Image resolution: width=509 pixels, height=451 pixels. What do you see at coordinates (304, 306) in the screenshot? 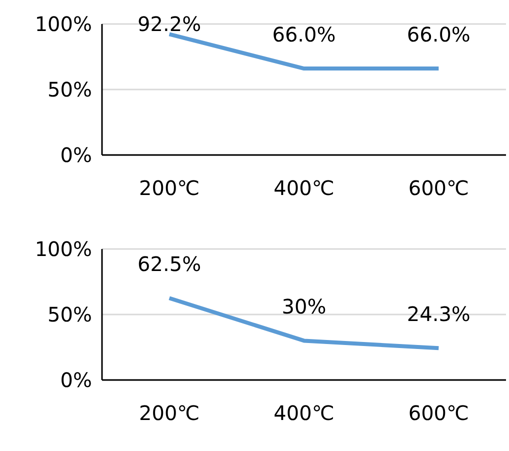
I see `data-label: 30%` at bounding box center [304, 306].